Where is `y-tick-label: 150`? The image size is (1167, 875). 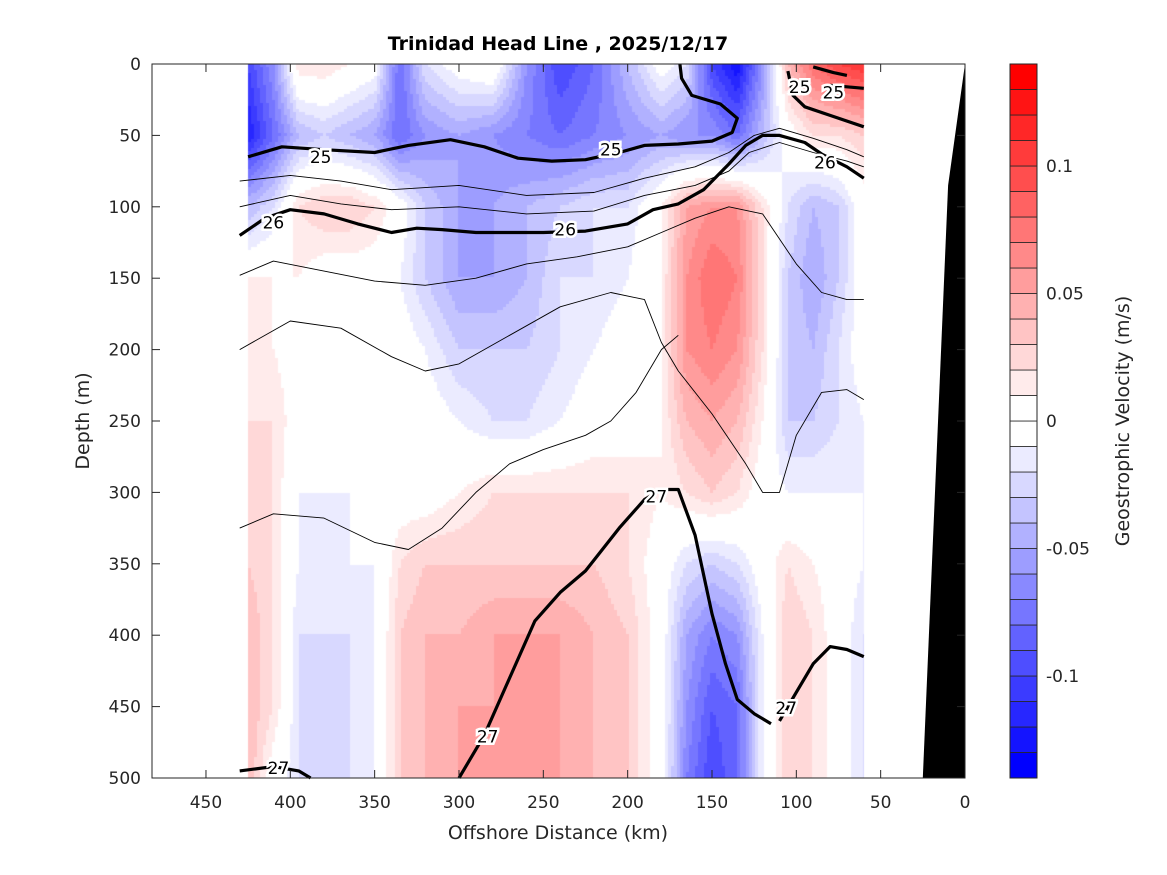
y-tick-label: 150 is located at coordinates (125, 279).